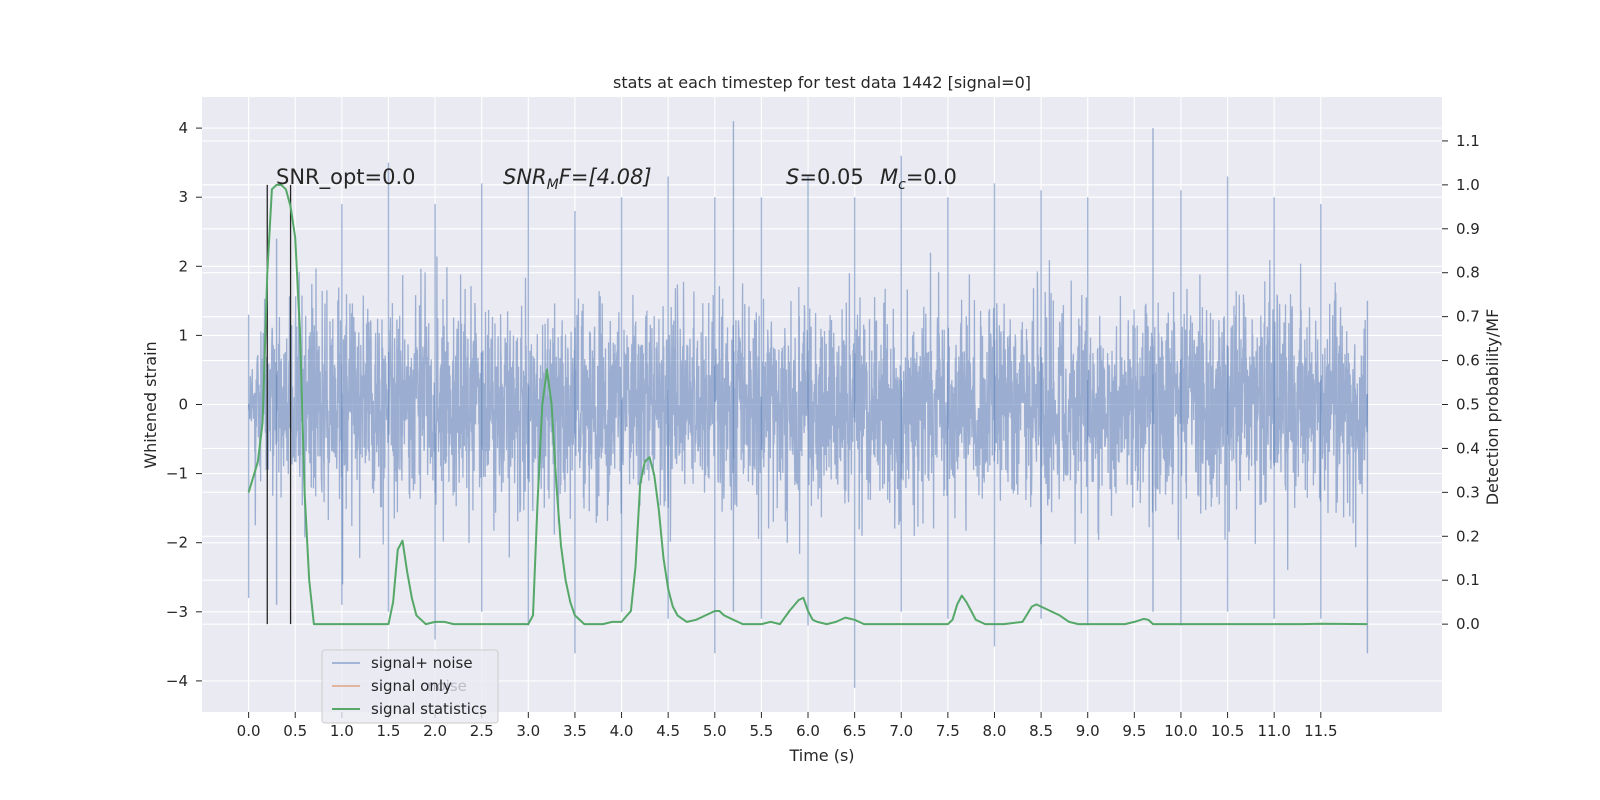  I want to click on y2-axis-label: Detection probability/MF, so click(1492, 407).